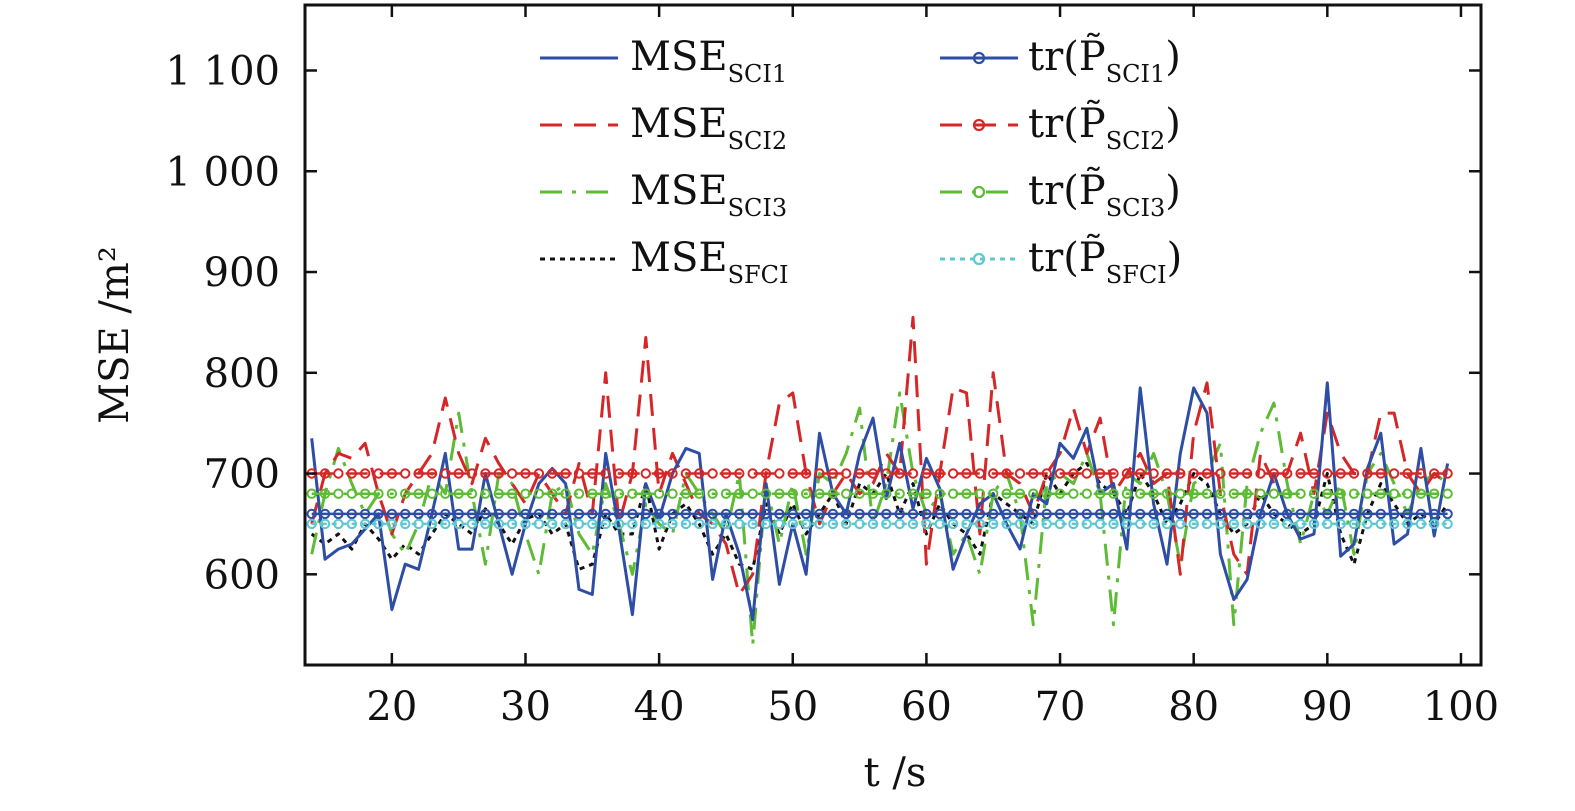 The width and height of the screenshot is (1575, 811). Describe the element at coordinates (792, 707) in the screenshot. I see `x-tick-label: 50` at that location.